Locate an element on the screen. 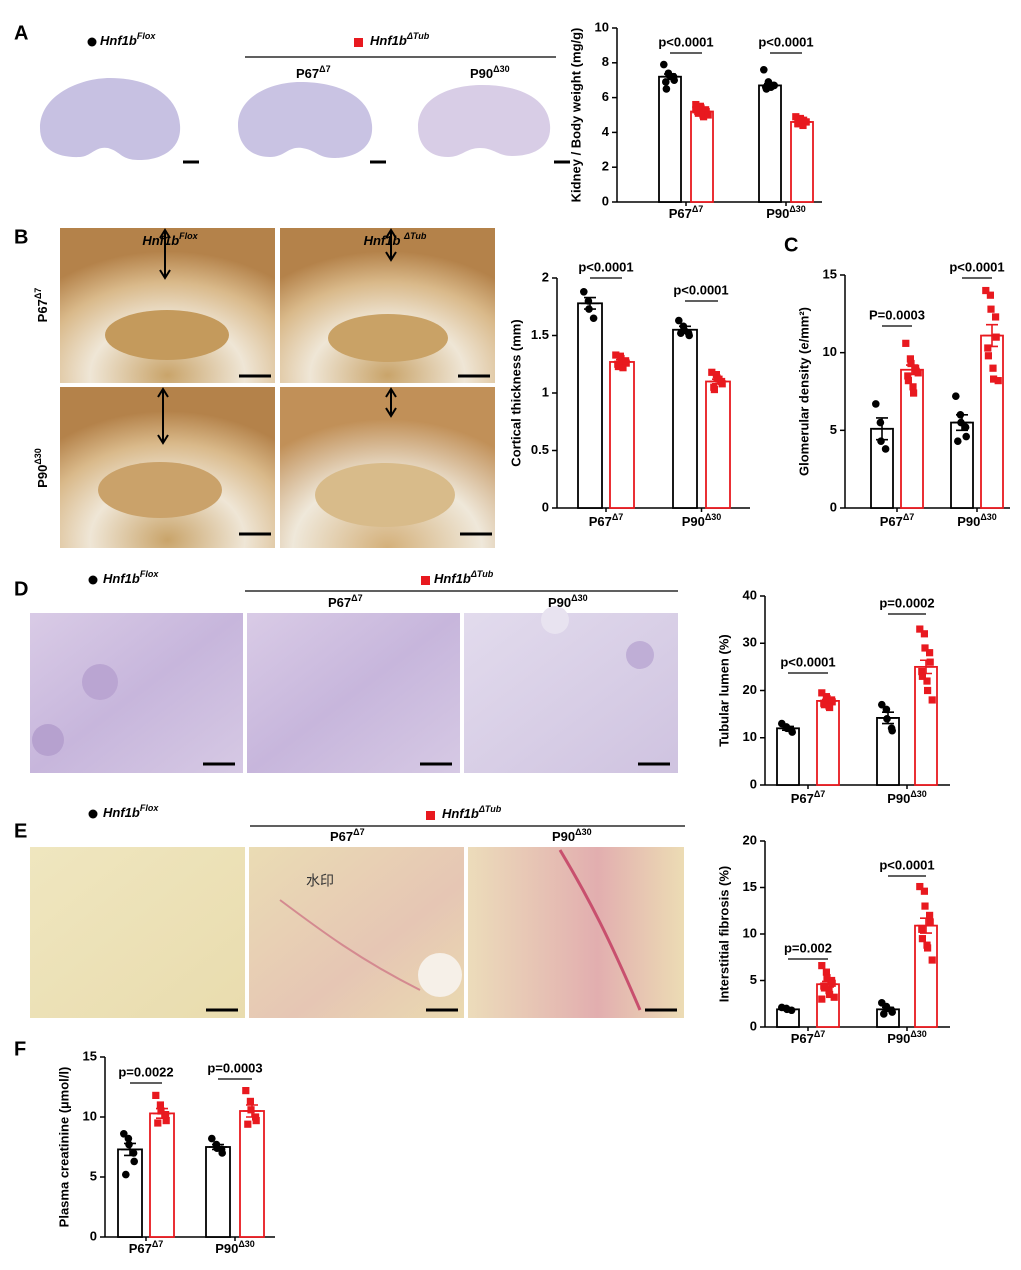 Image resolution: width=1021 pixels, height=1270 pixels. panel-label: D is located at coordinates (21, 589).